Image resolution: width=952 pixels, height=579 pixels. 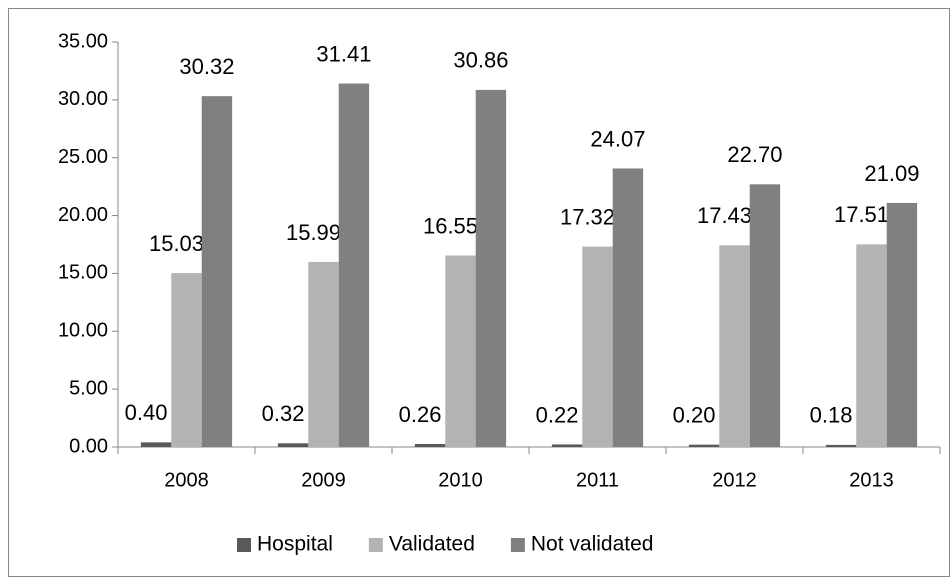 I want to click on legend-label: Not validated, so click(x=592, y=544).